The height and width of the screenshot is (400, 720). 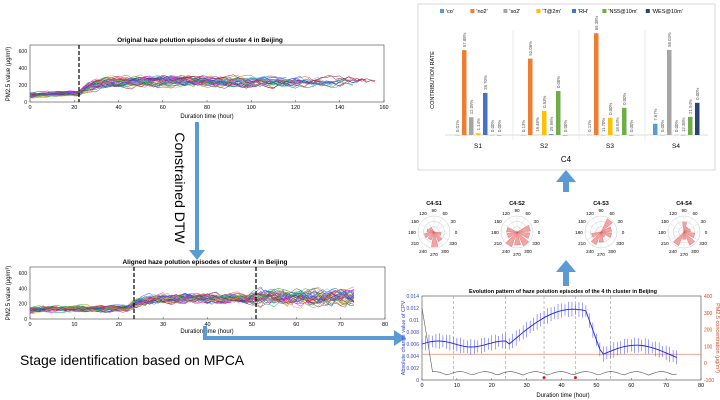 What do you see at coordinates (566, 273) in the screenshot?
I see `to-polar-arrow` at bounding box center [566, 273].